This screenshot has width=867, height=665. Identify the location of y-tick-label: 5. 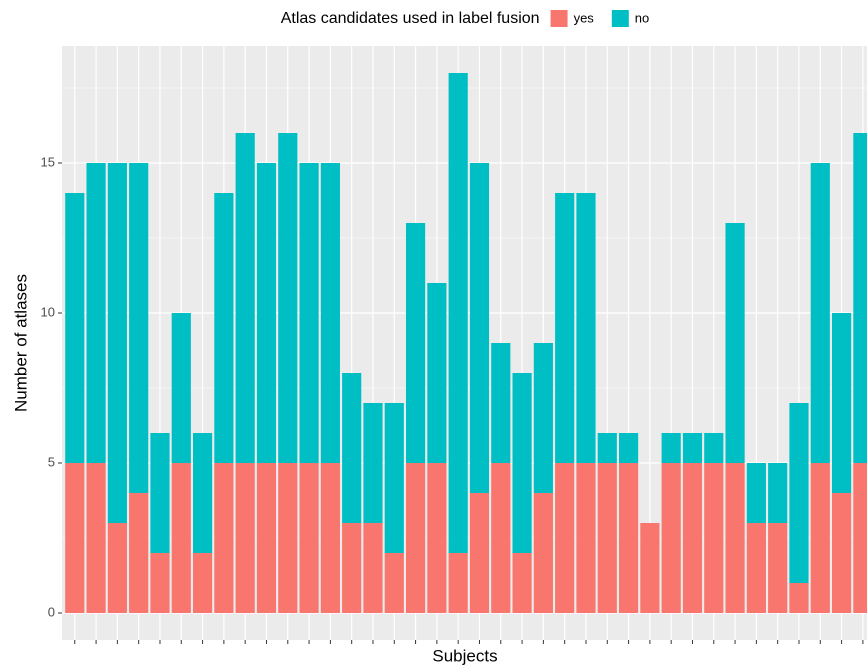
(51, 461).